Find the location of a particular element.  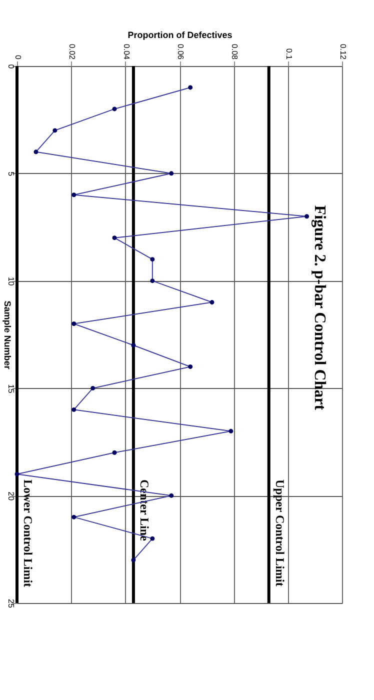

x-tick-label: 0.1 is located at coordinates (289, 54).